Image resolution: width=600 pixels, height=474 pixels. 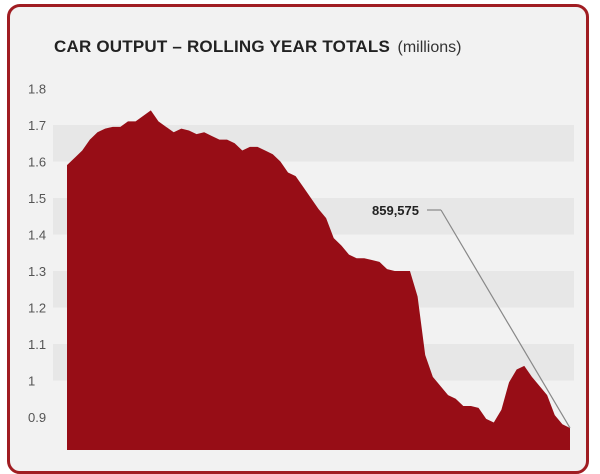 What do you see at coordinates (37, 198) in the screenshot?
I see `y-tick-label: 1.5` at bounding box center [37, 198].